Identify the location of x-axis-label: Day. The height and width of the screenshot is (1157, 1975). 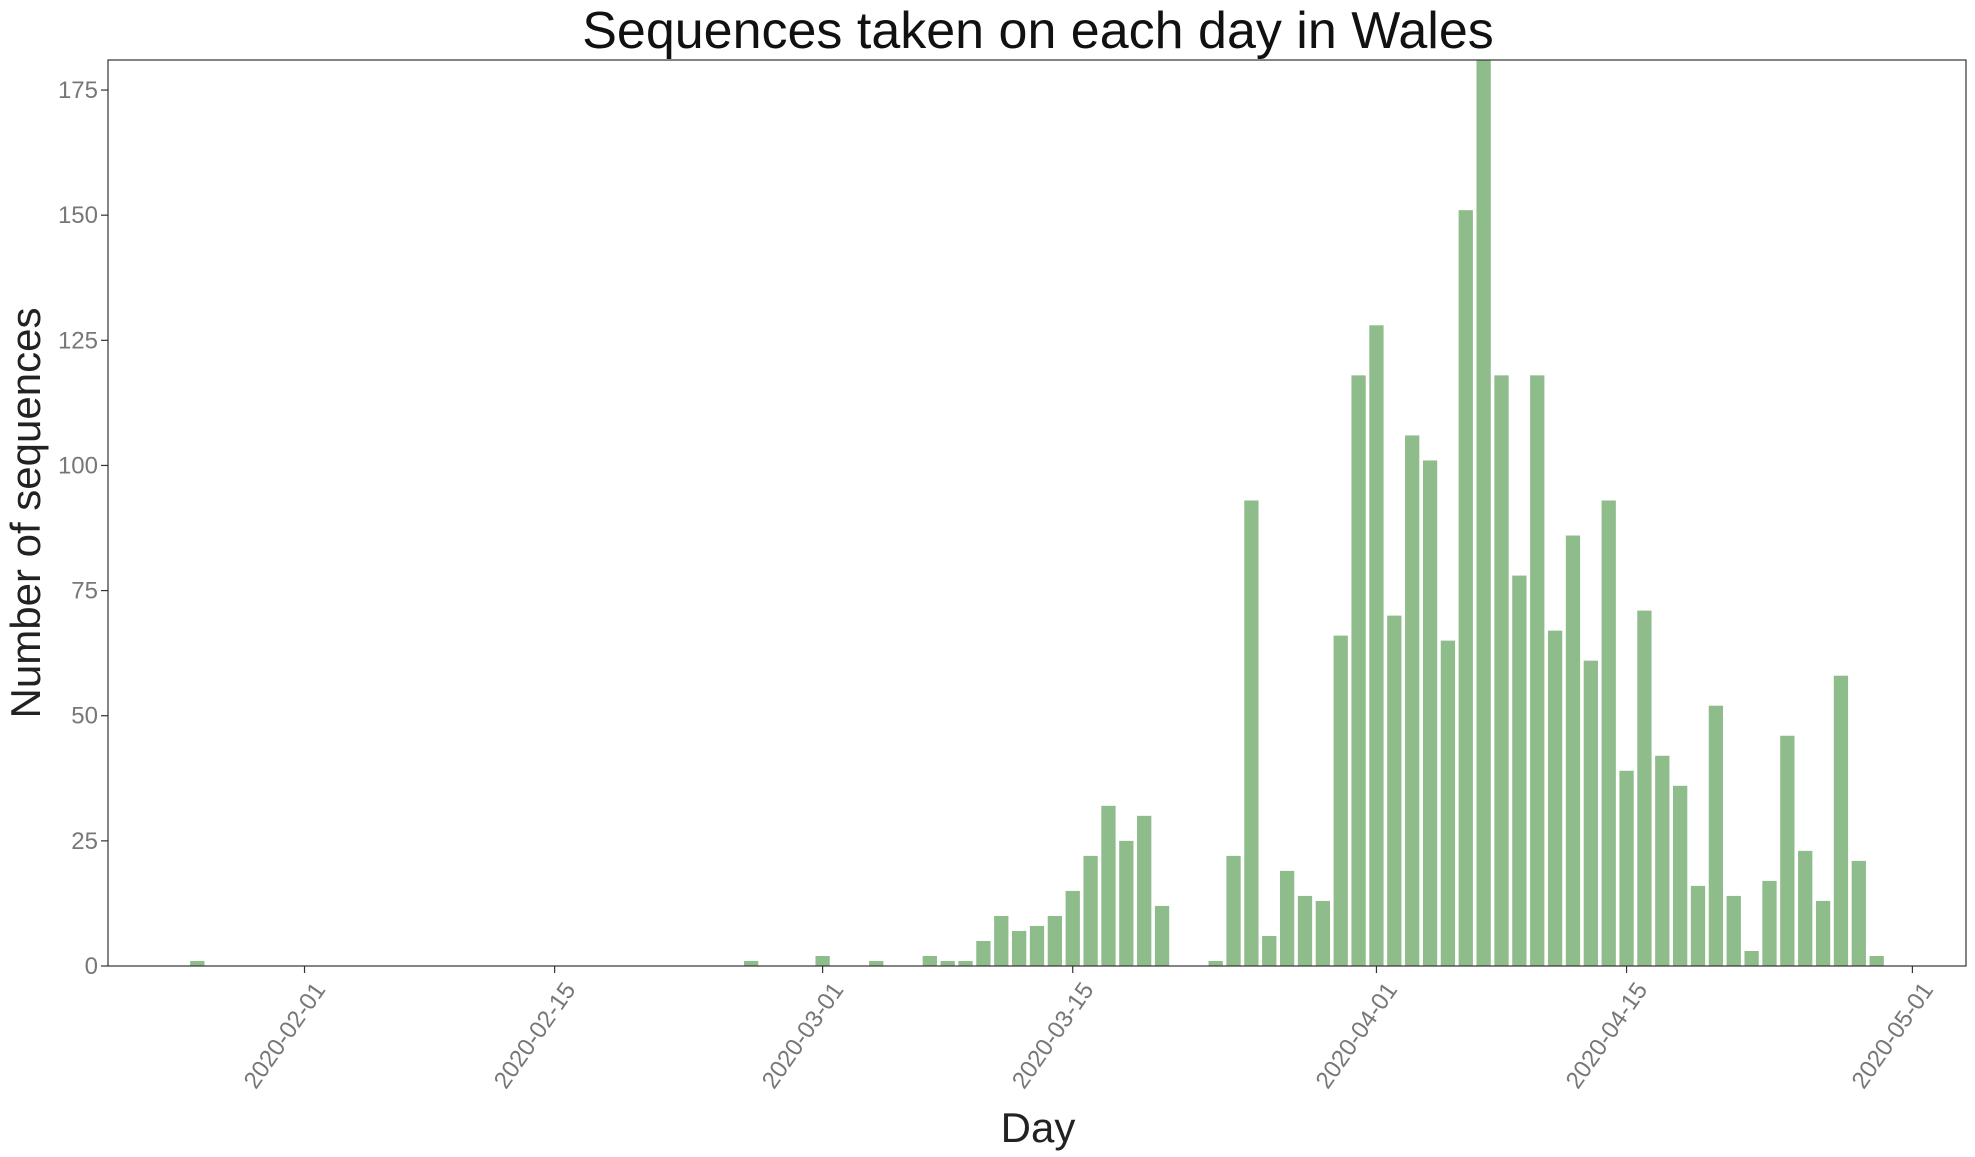
(1038, 1127).